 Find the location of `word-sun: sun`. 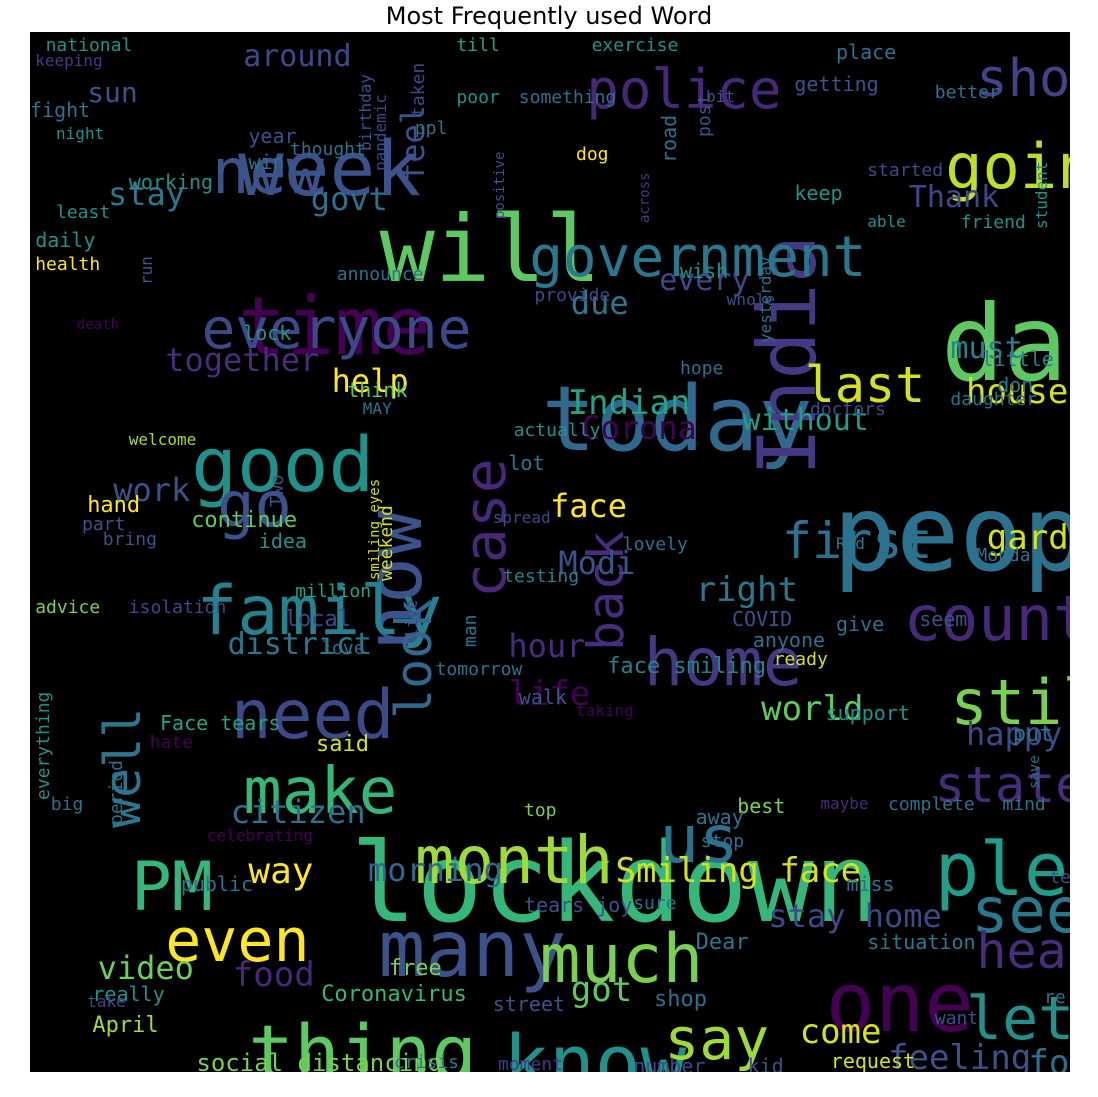

word-sun: sun is located at coordinates (112, 92).